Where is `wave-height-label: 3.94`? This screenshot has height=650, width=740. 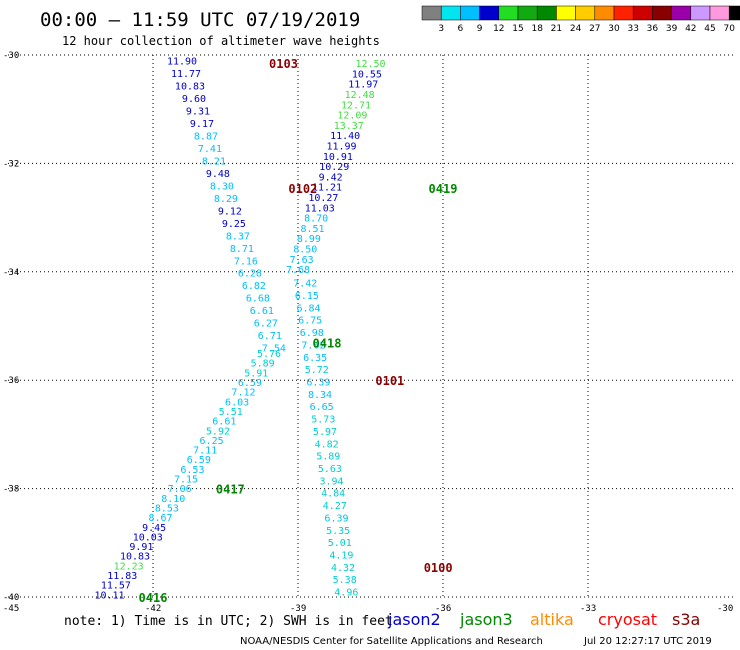 wave-height-label: 3.94 is located at coordinates (331, 481).